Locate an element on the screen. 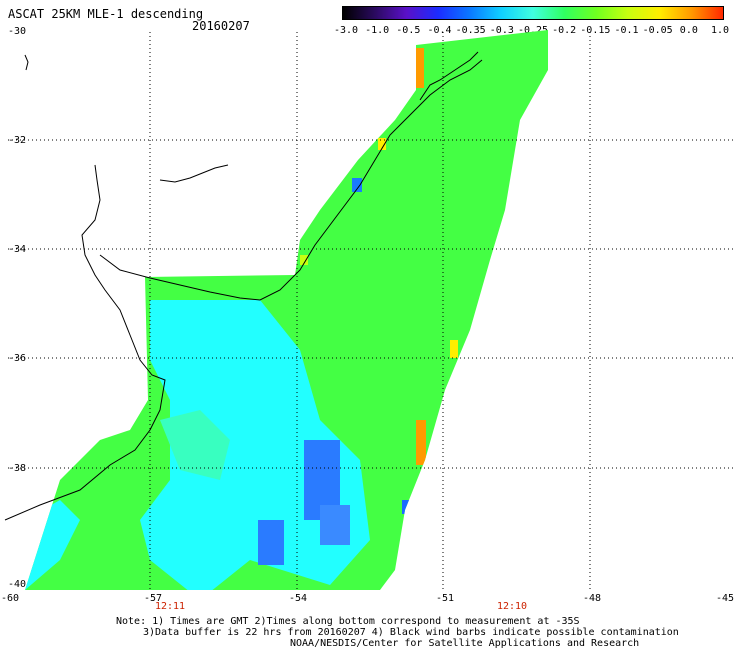  lon-label: -48 is located at coordinates (592, 598).